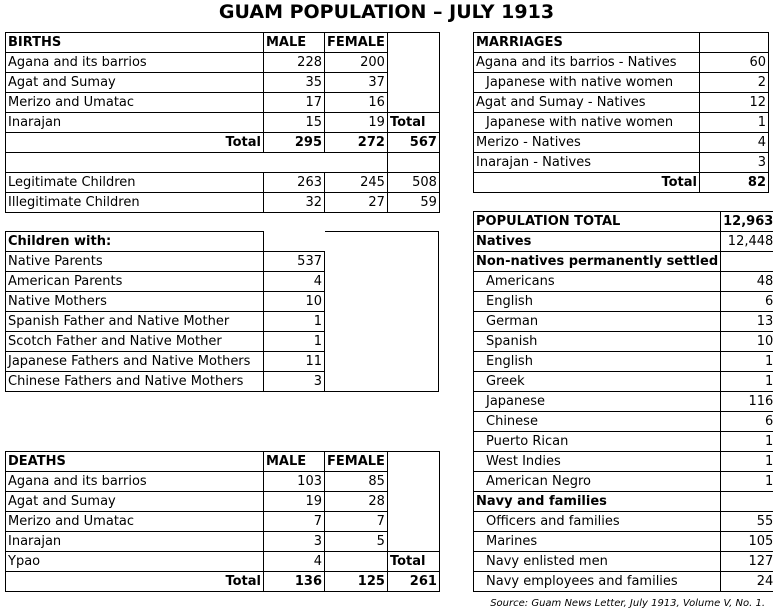 This screenshot has height=612, width=773. What do you see at coordinates (622, 421) in the screenshot?
I see `table-row: Chinese 6` at bounding box center [622, 421].